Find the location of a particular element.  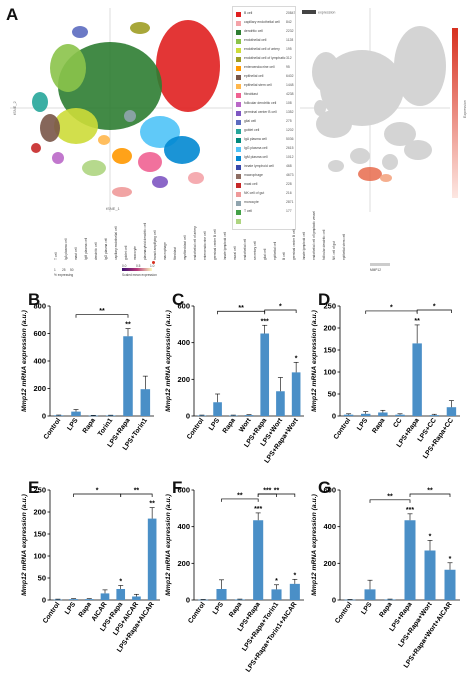

expression-header-badge is located at coordinates (309, 12).